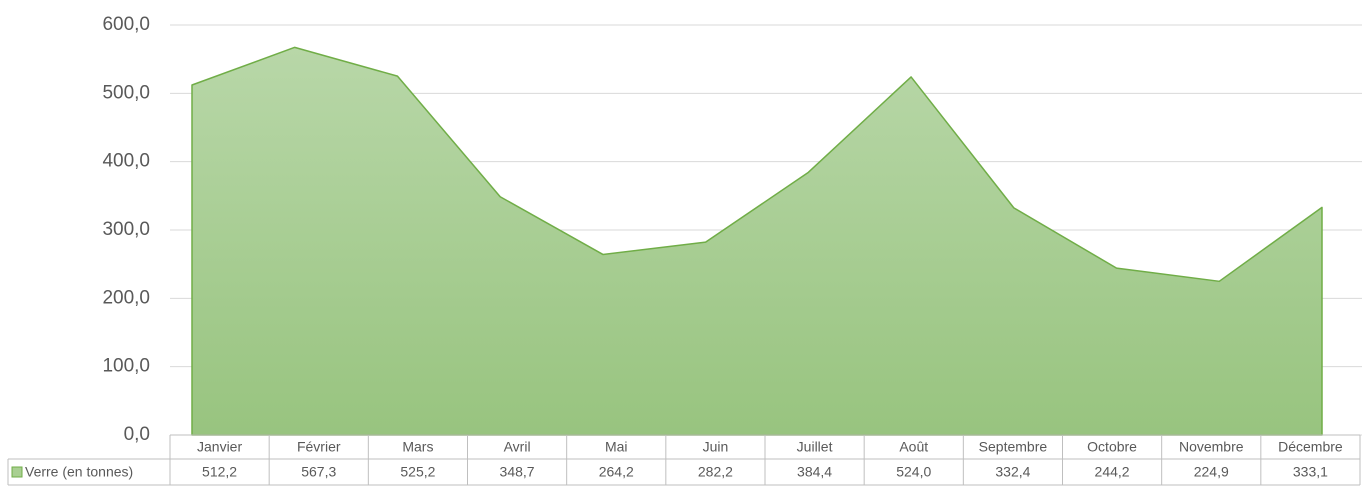  Describe the element at coordinates (318, 472) in the screenshot. I see `value-label: 567,3` at that location.